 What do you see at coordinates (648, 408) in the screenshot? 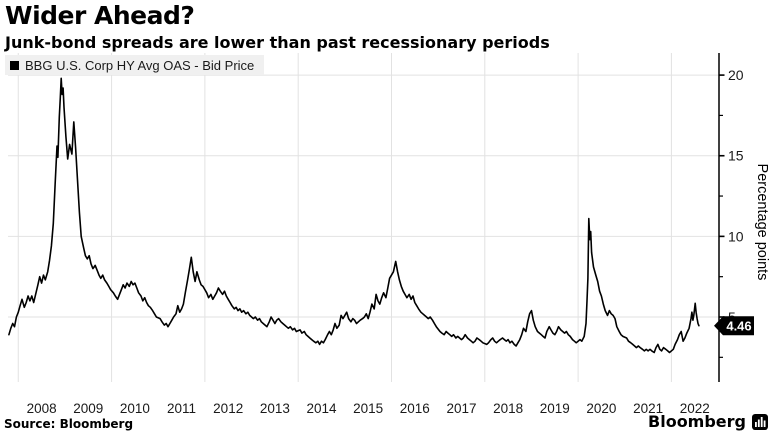
I see `x-tick-label: 2021` at bounding box center [648, 408].